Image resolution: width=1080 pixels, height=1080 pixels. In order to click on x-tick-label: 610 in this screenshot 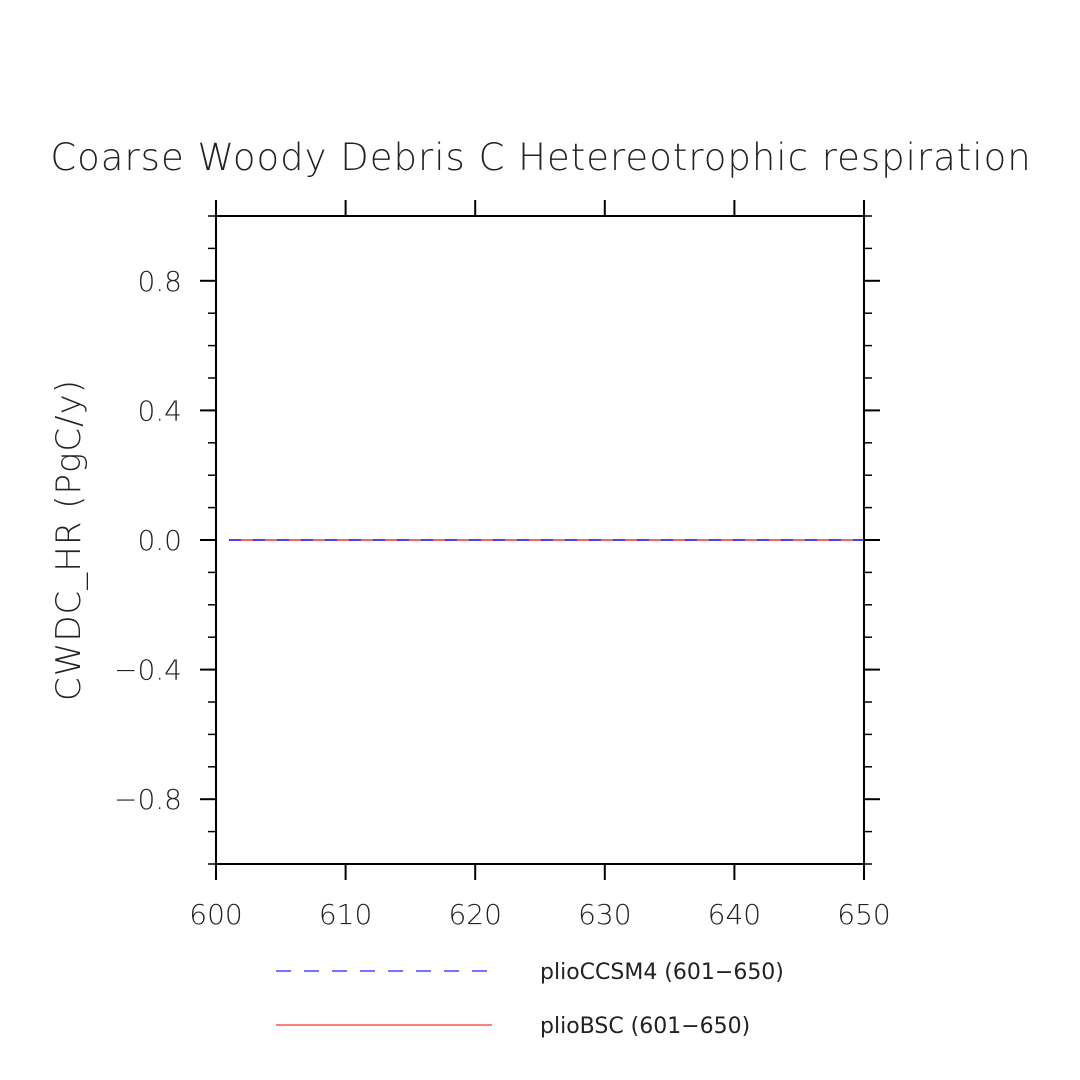, I will do `click(345, 914)`.